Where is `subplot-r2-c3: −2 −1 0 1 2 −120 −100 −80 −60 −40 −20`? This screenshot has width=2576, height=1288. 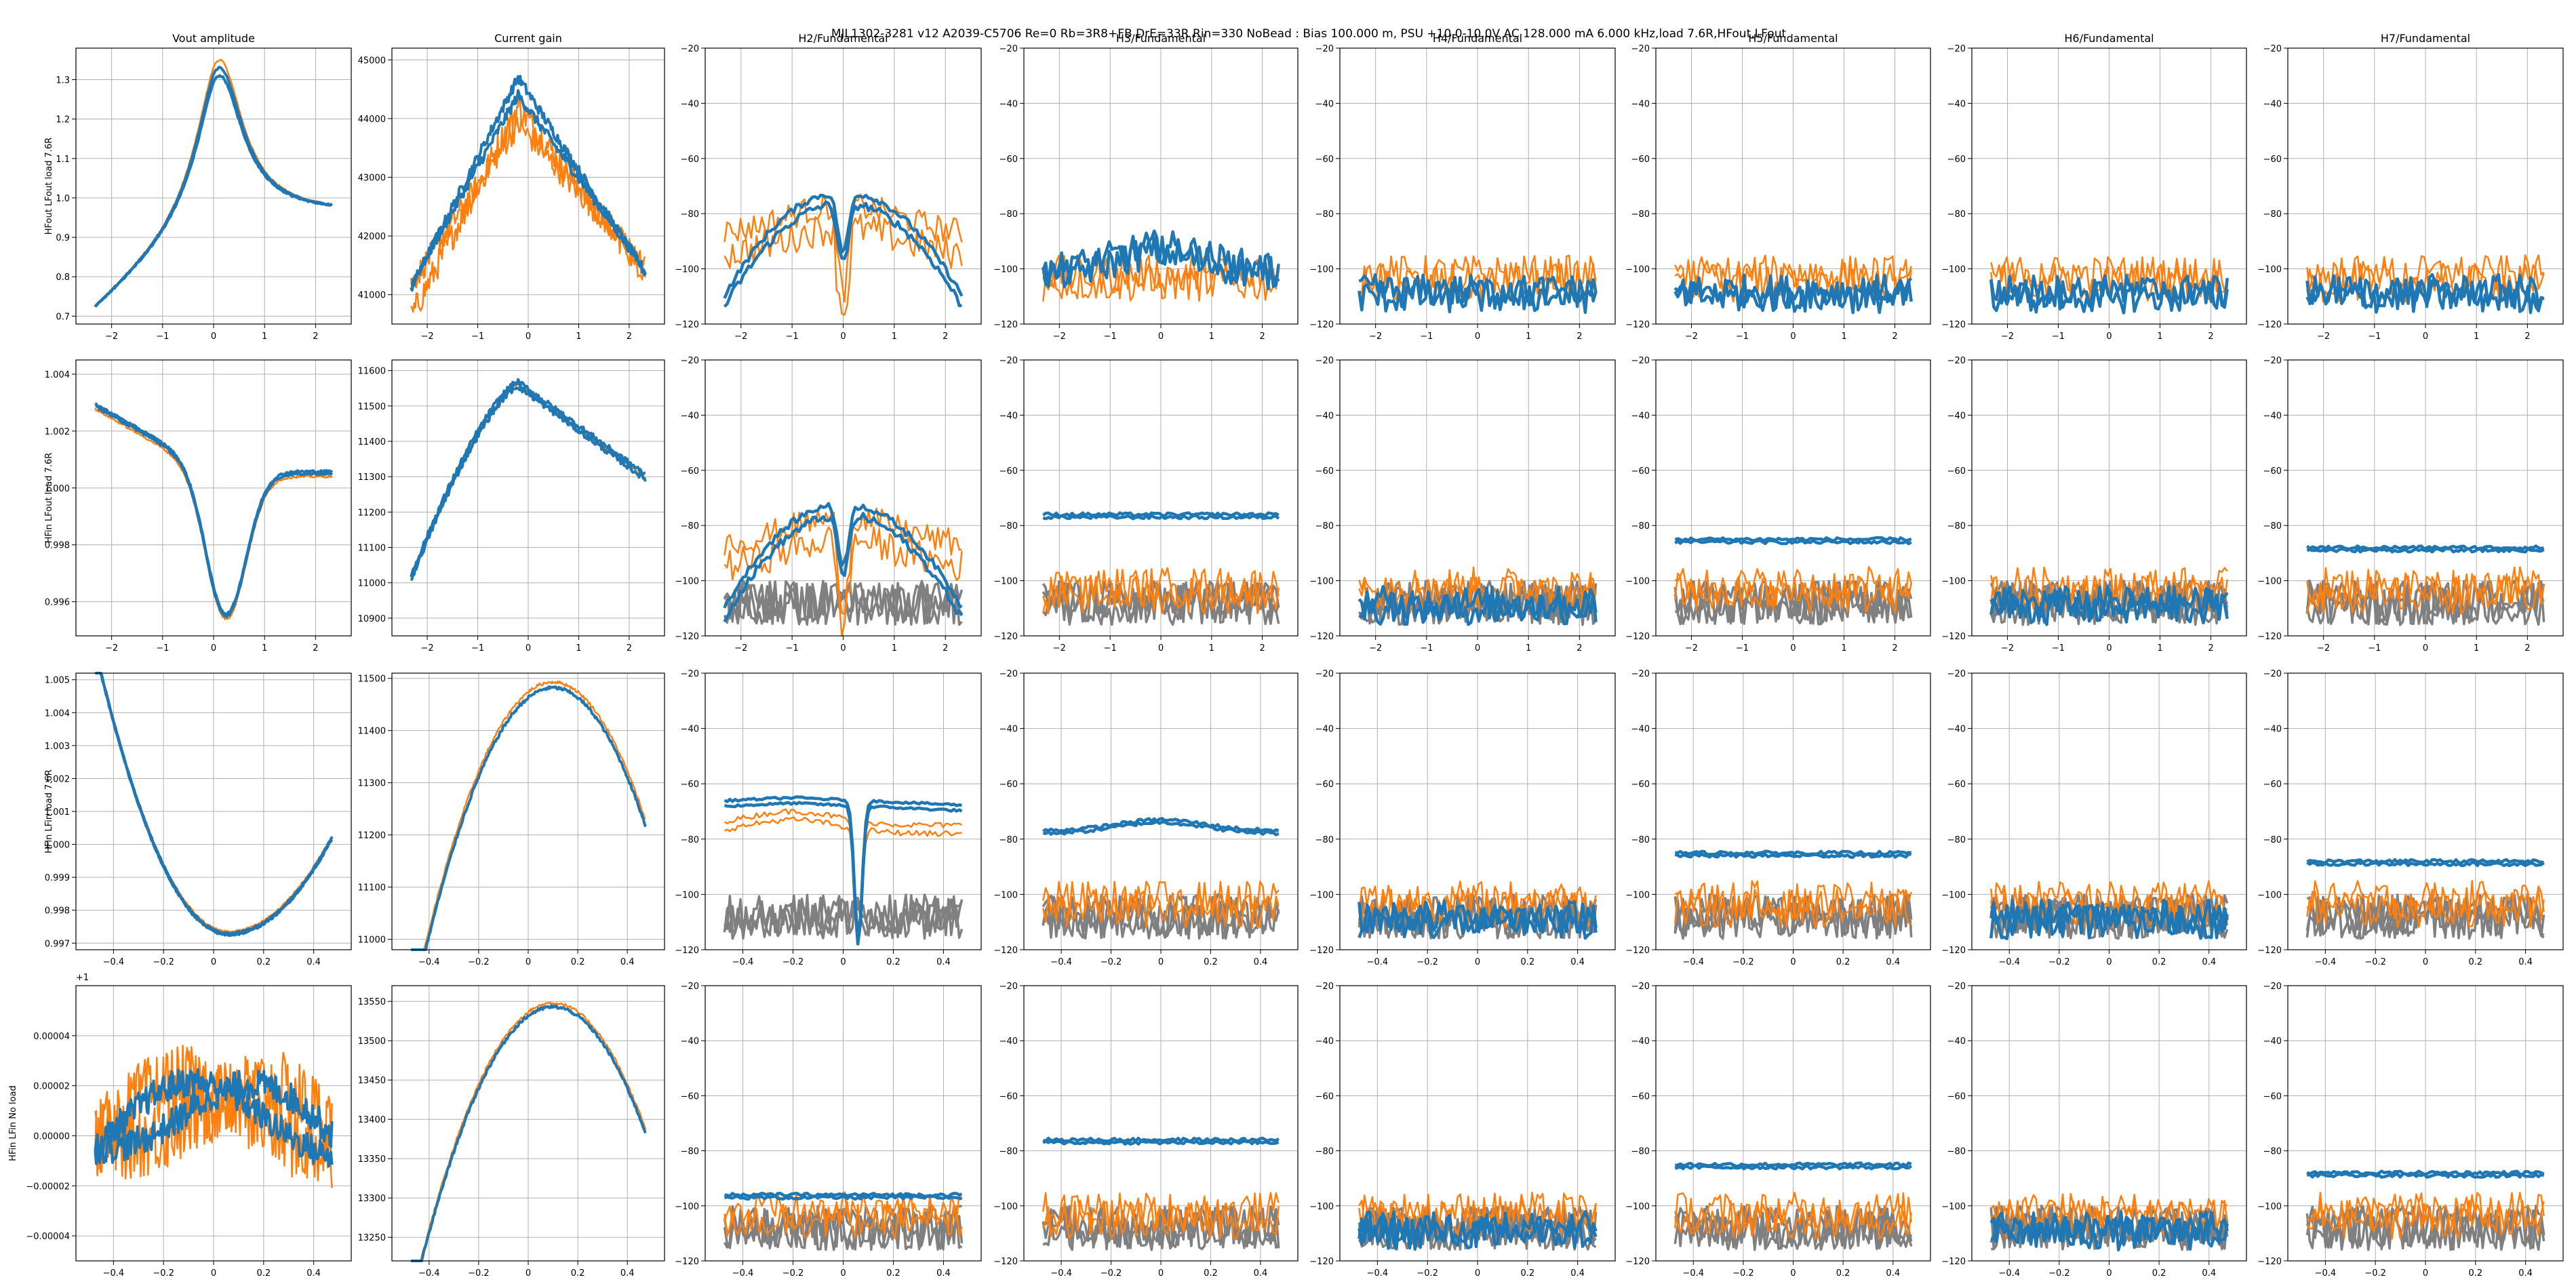
subplot-r2-c3: −2 −1 0 1 2 −120 −100 −80 −60 −40 −20 is located at coordinates (829, 504).